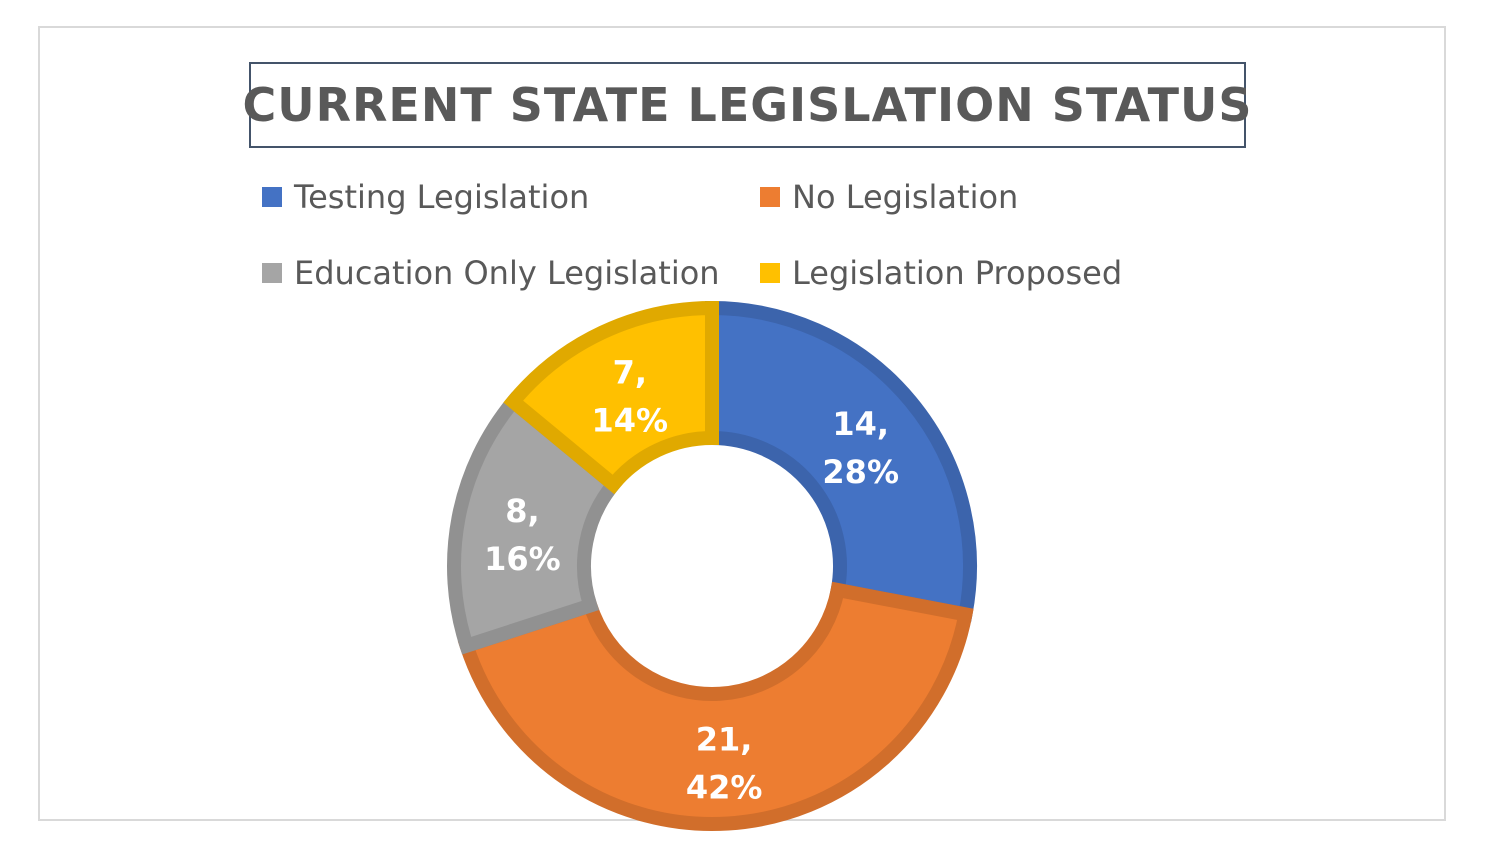 The height and width of the screenshot is (848, 1494). I want to click on legend-swatch-education, so click(272, 273).